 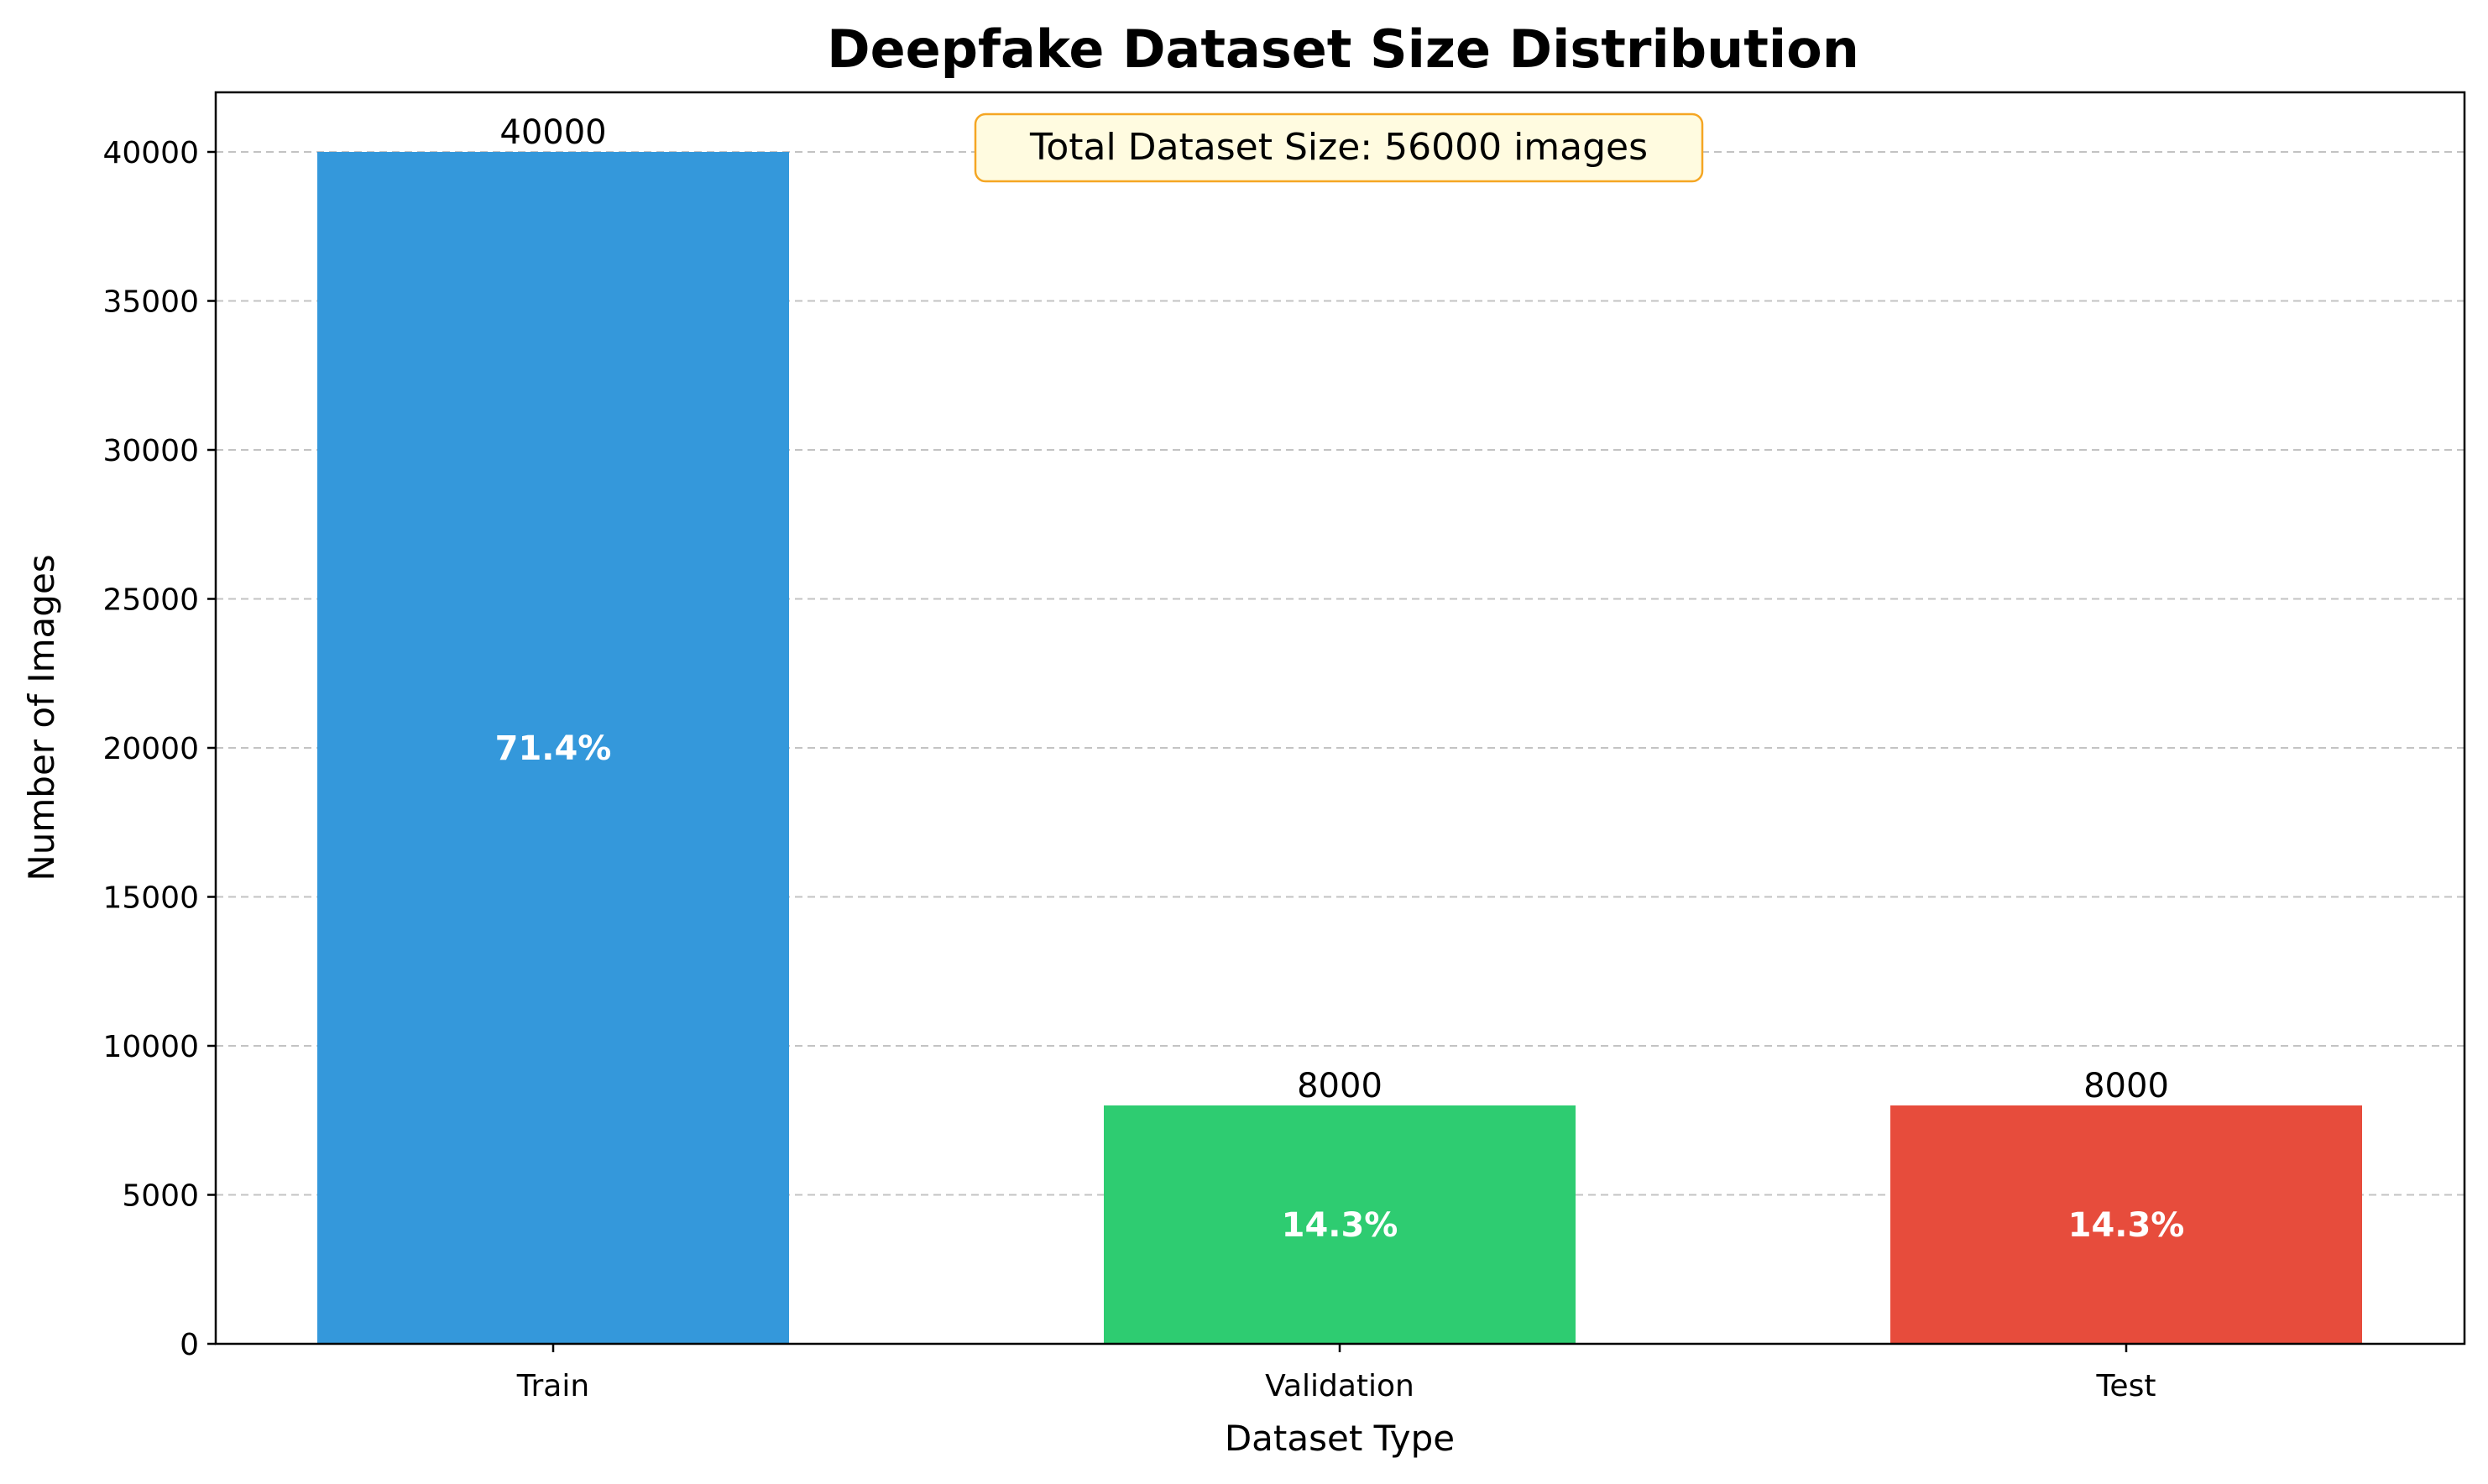 What do you see at coordinates (1339, 1386) in the screenshot?
I see `x-tick-label: Validation` at bounding box center [1339, 1386].